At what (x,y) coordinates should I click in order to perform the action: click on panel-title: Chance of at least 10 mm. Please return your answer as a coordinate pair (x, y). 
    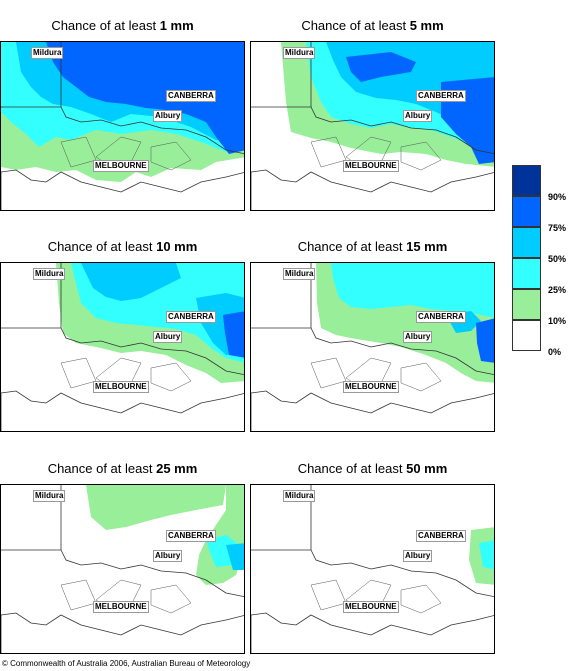
    Looking at the image, I should click on (122, 246).